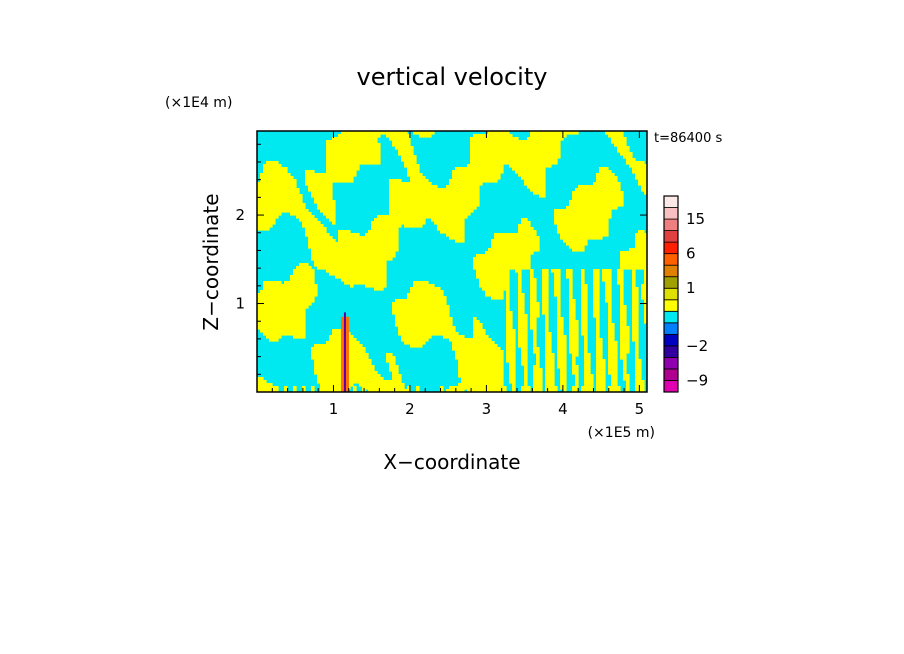 Image resolution: width=904 pixels, height=654 pixels. Describe the element at coordinates (621, 433) in the screenshot. I see `x-unit-label: (×1E5 m)` at that location.